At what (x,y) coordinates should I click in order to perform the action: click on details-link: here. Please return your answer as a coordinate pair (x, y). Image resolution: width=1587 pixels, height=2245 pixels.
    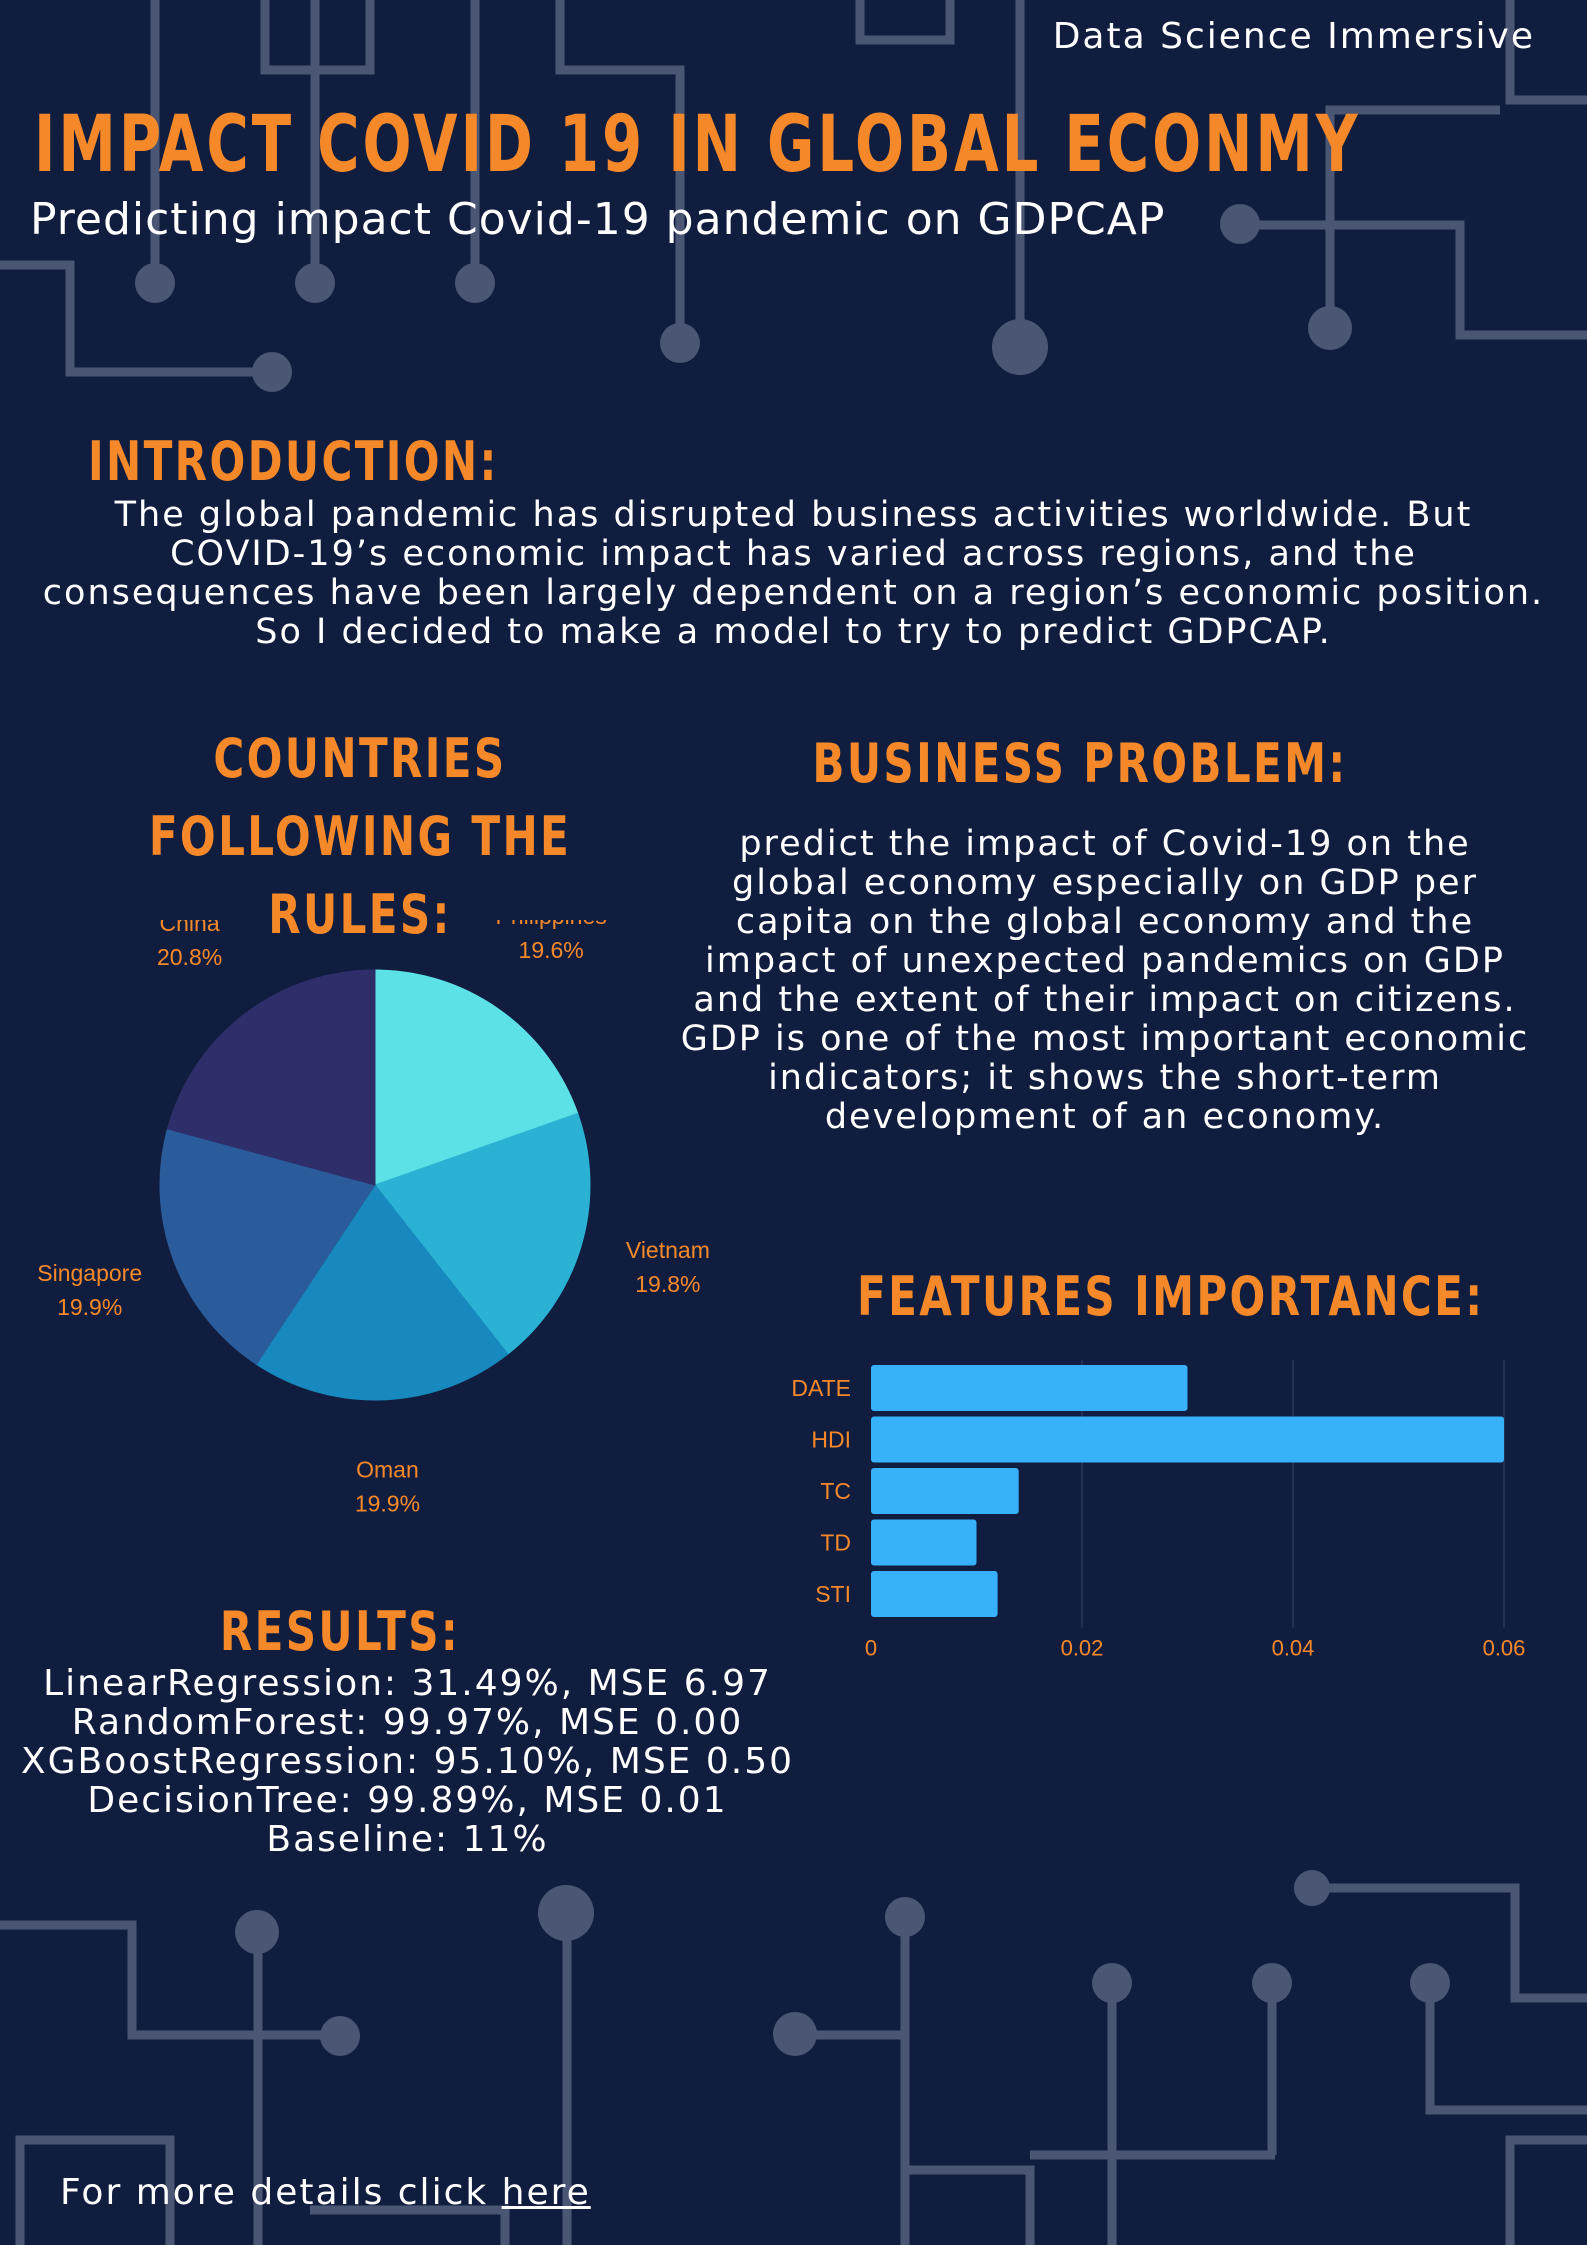
    Looking at the image, I should click on (546, 2192).